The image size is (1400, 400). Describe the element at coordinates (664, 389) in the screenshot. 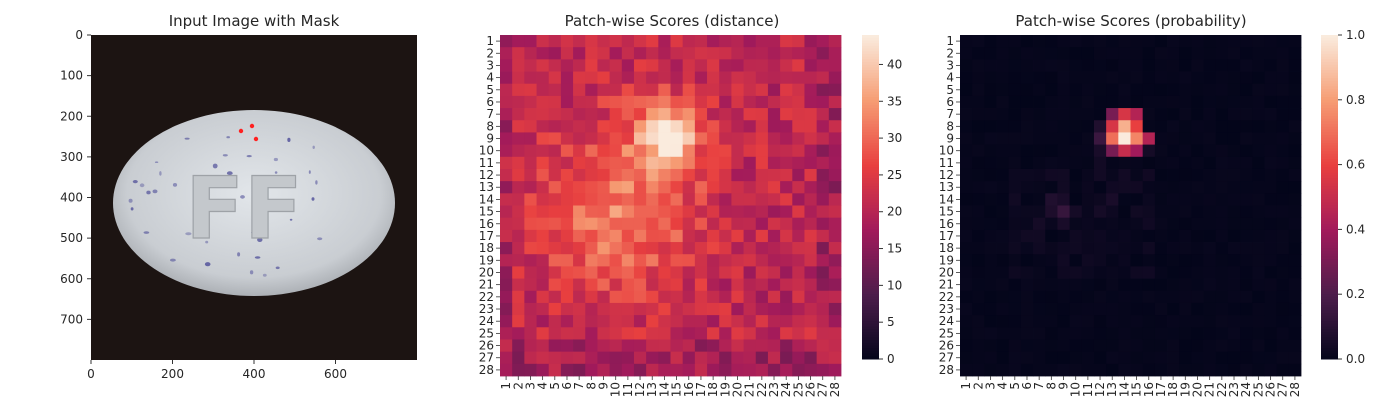

I see `col-tick-label: 14` at that location.